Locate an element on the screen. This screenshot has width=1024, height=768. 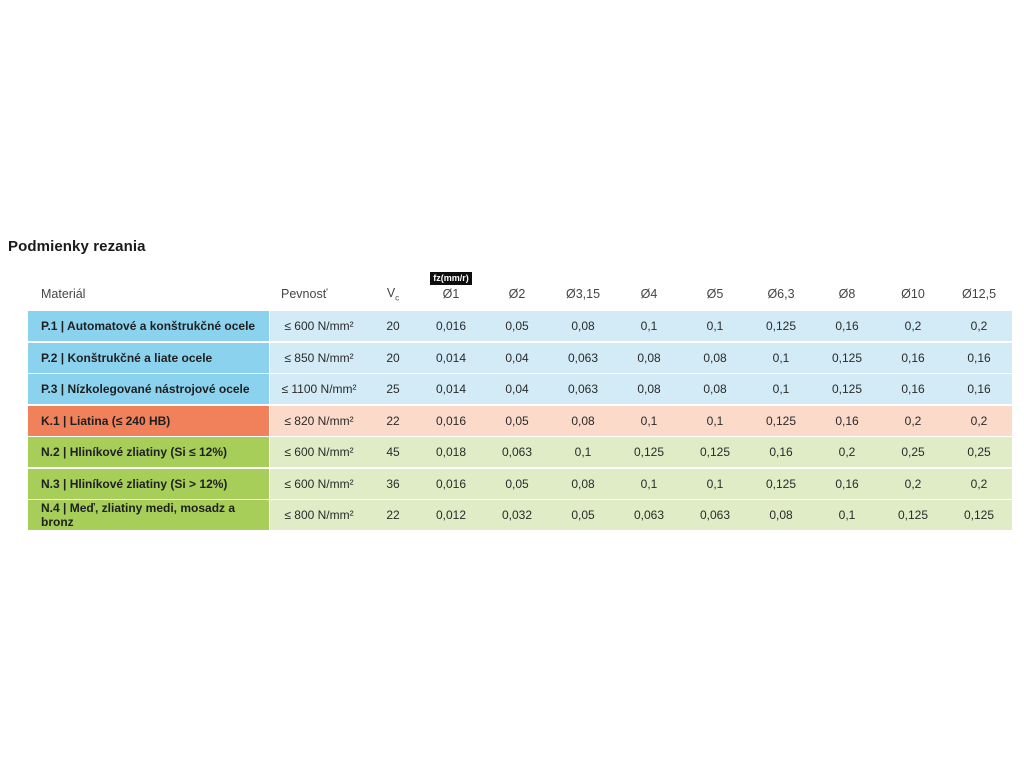
feed-cell: 0,018 is located at coordinates (451, 452).